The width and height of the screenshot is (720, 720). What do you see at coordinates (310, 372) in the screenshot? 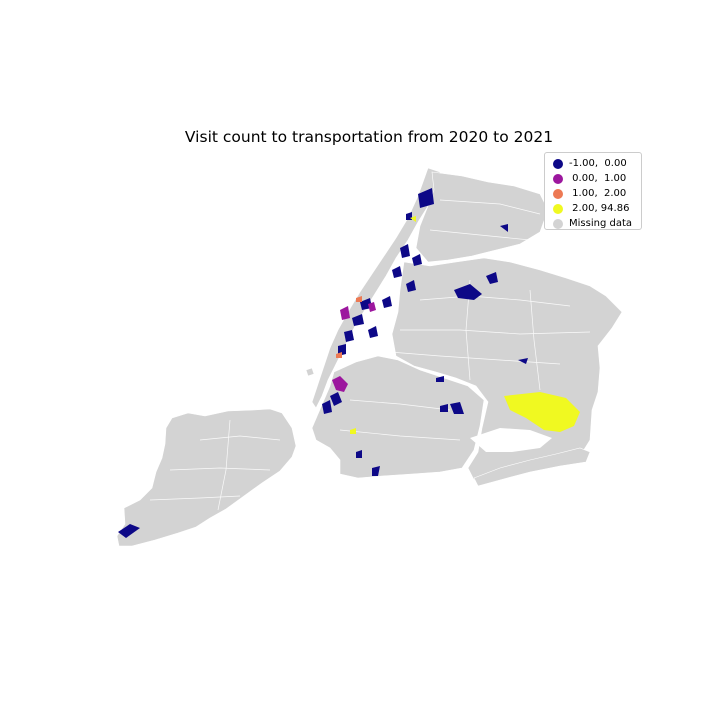
I see `roosevelt-island` at bounding box center [310, 372].